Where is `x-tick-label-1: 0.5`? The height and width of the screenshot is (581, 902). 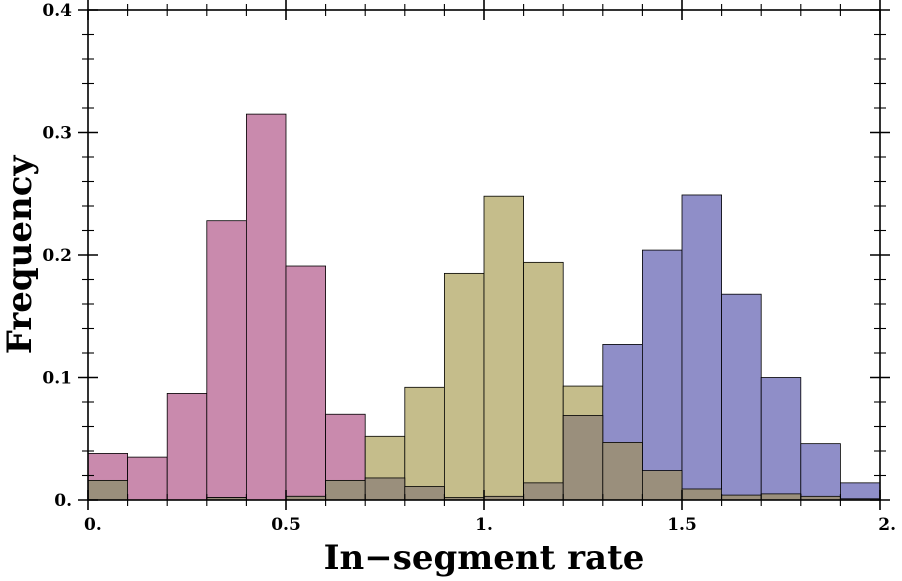 x-tick-label-1: 0.5 is located at coordinates (286, 525).